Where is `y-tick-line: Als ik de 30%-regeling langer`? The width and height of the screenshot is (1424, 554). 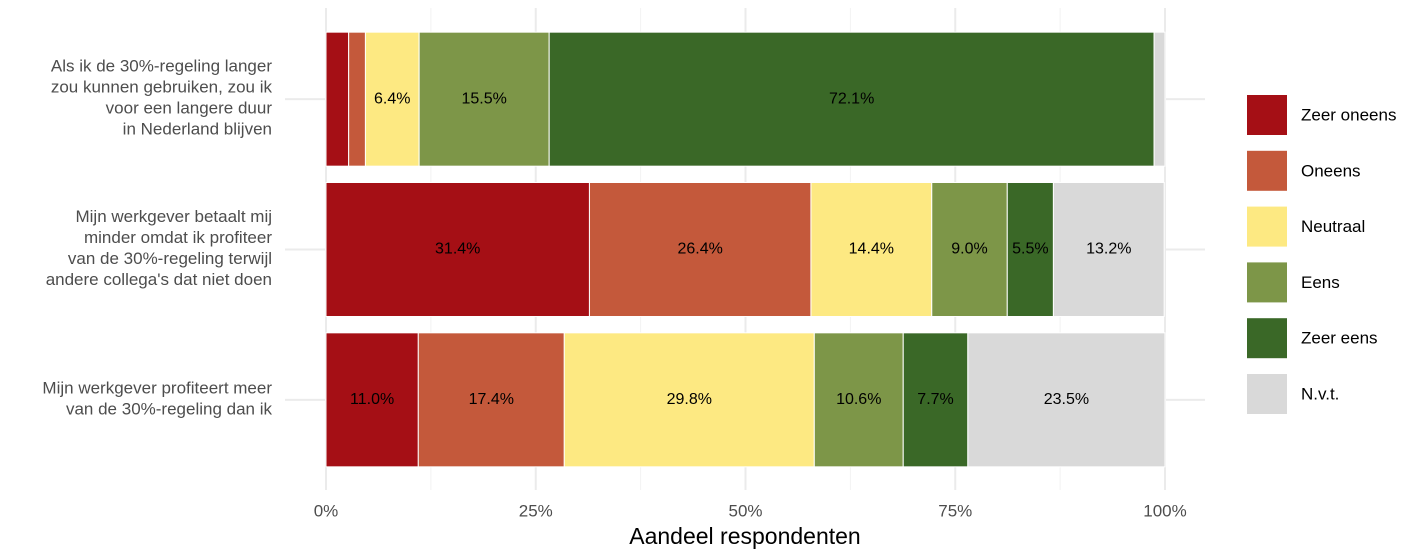
y-tick-line: Als ik de 30%-regeling langer is located at coordinates (161, 66).